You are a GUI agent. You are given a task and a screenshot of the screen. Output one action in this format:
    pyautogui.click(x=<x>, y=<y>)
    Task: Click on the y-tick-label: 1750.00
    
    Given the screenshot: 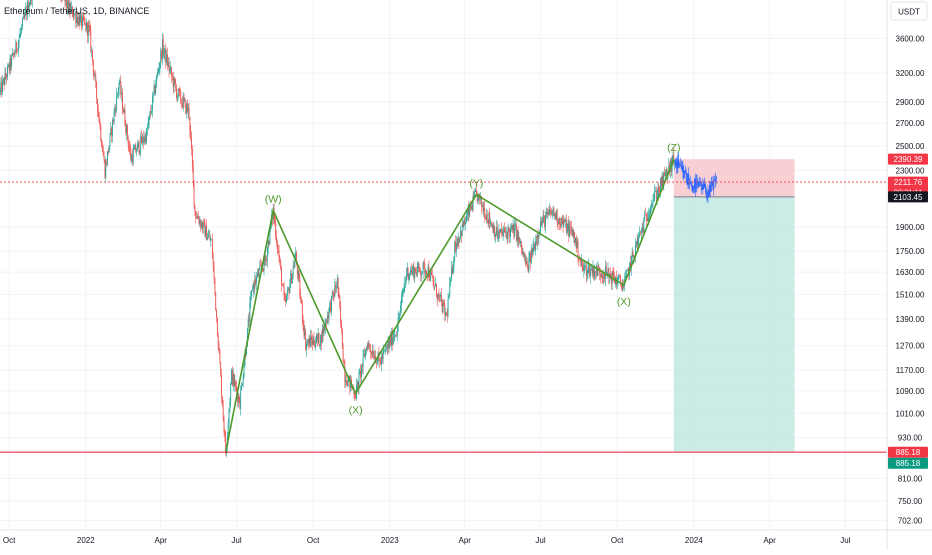 What is the action you would take?
    pyautogui.click(x=910, y=251)
    